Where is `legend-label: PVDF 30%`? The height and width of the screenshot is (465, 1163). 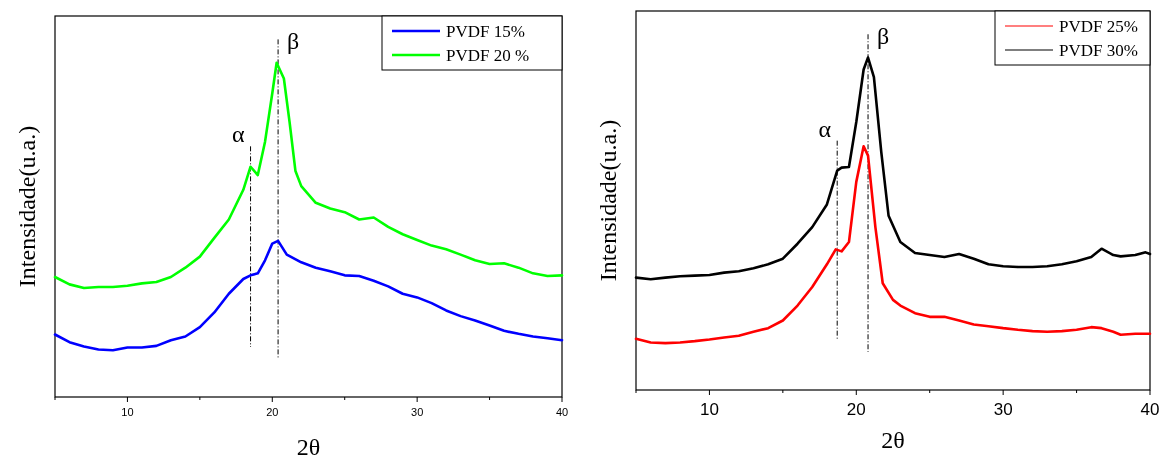 legend-label: PVDF 30% is located at coordinates (1098, 50).